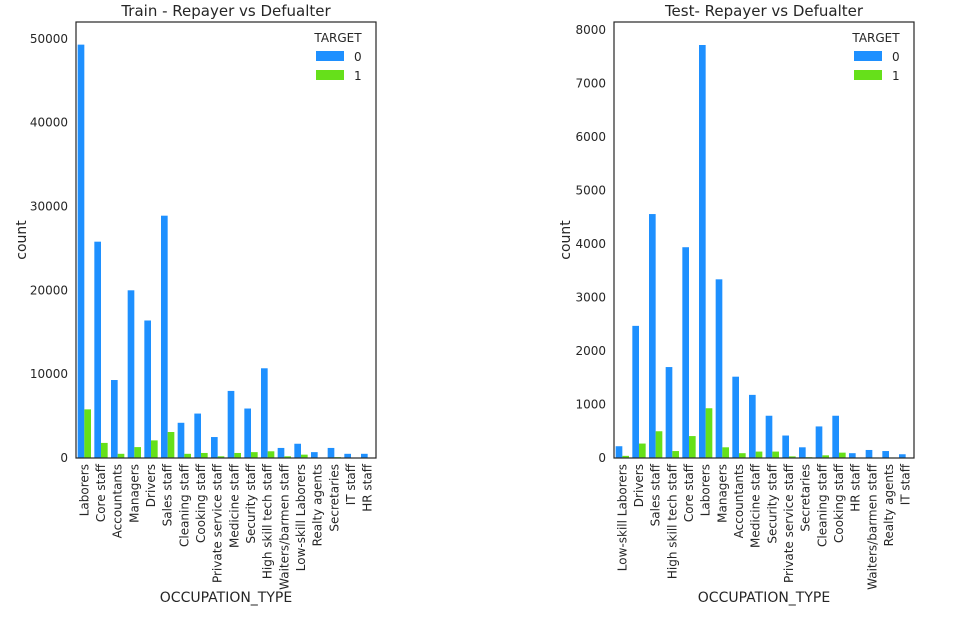 The width and height of the screenshot is (969, 618). I want to click on train-x-tick-label: Private service staff, so click(218, 523).